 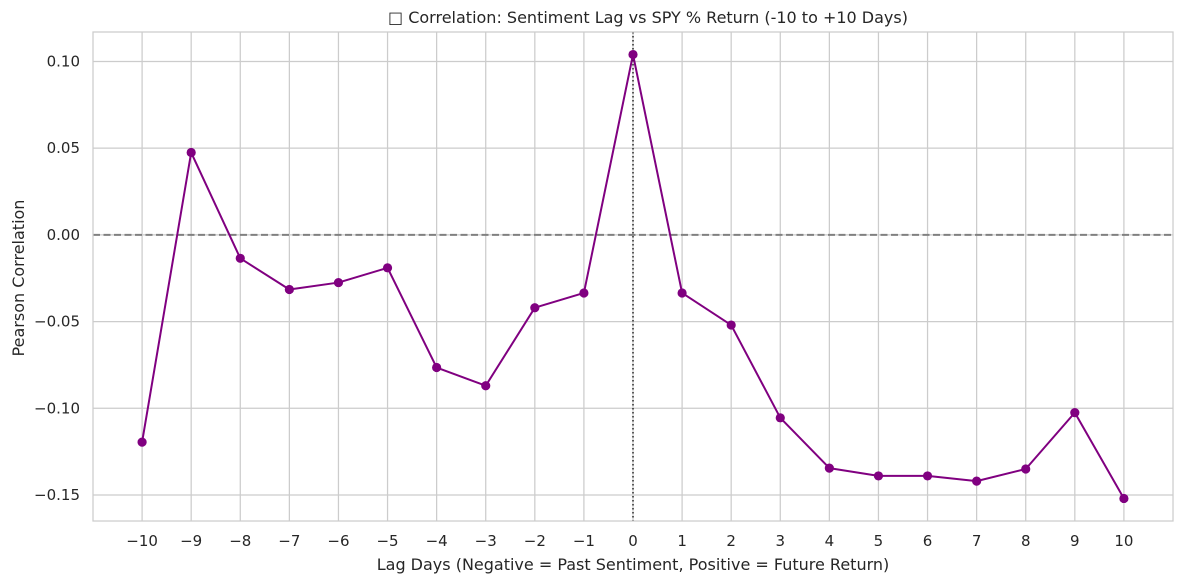 I want to click on x-tick-label: 5, so click(x=879, y=541).